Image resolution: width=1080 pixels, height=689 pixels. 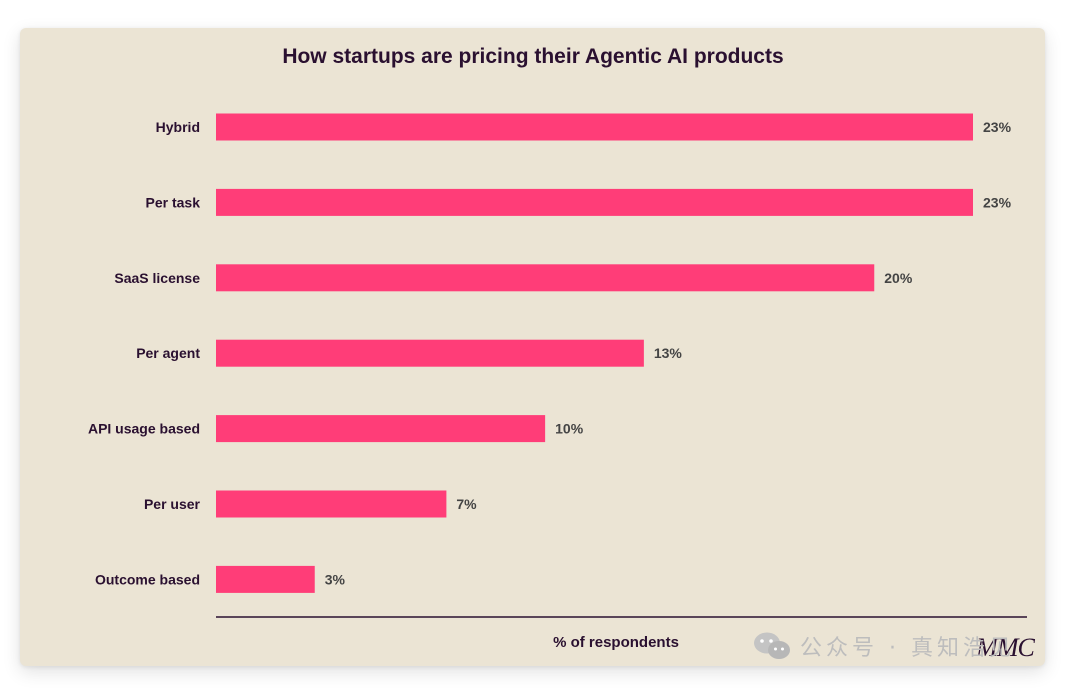 I want to click on mmc-logo: MMC, so click(x=1005, y=647).